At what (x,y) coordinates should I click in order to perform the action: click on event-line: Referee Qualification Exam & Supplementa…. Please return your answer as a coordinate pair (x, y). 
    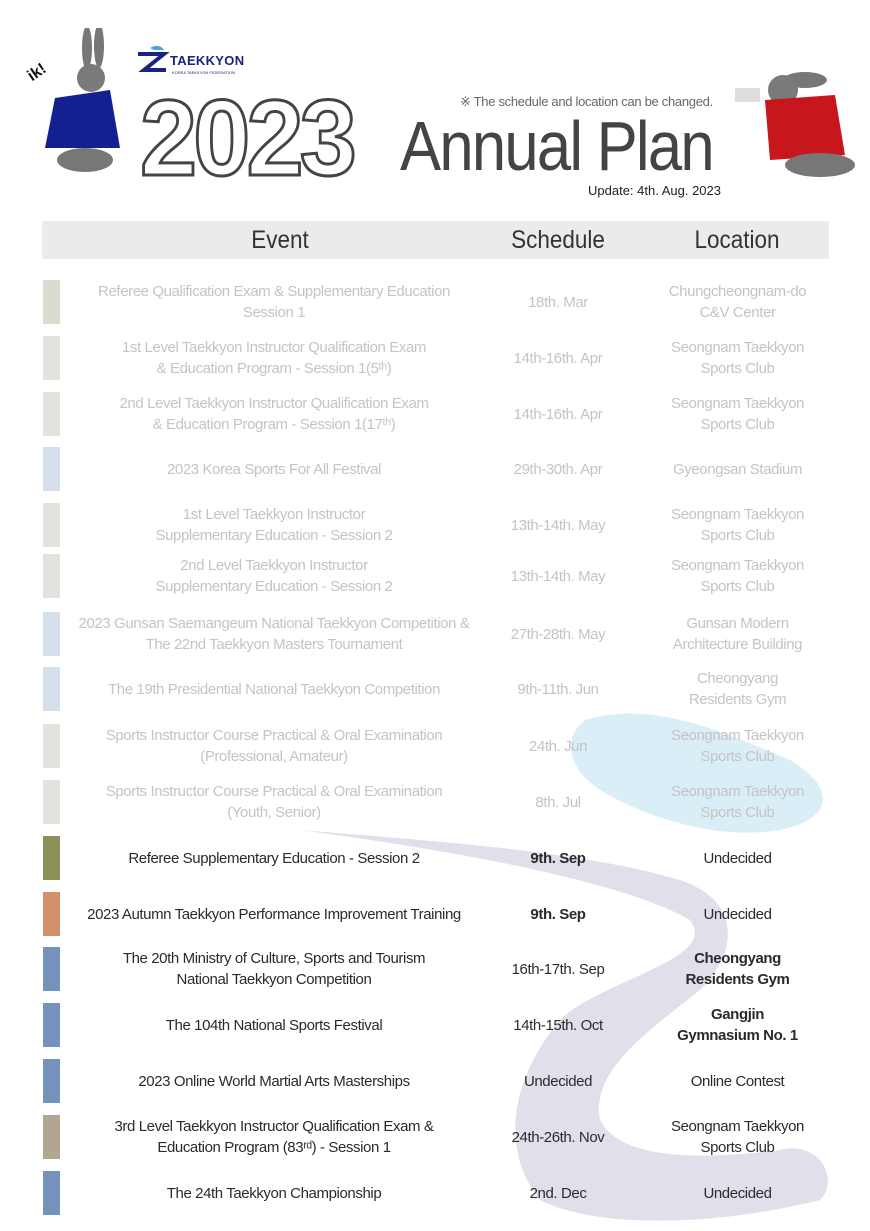
    Looking at the image, I should click on (274, 291).